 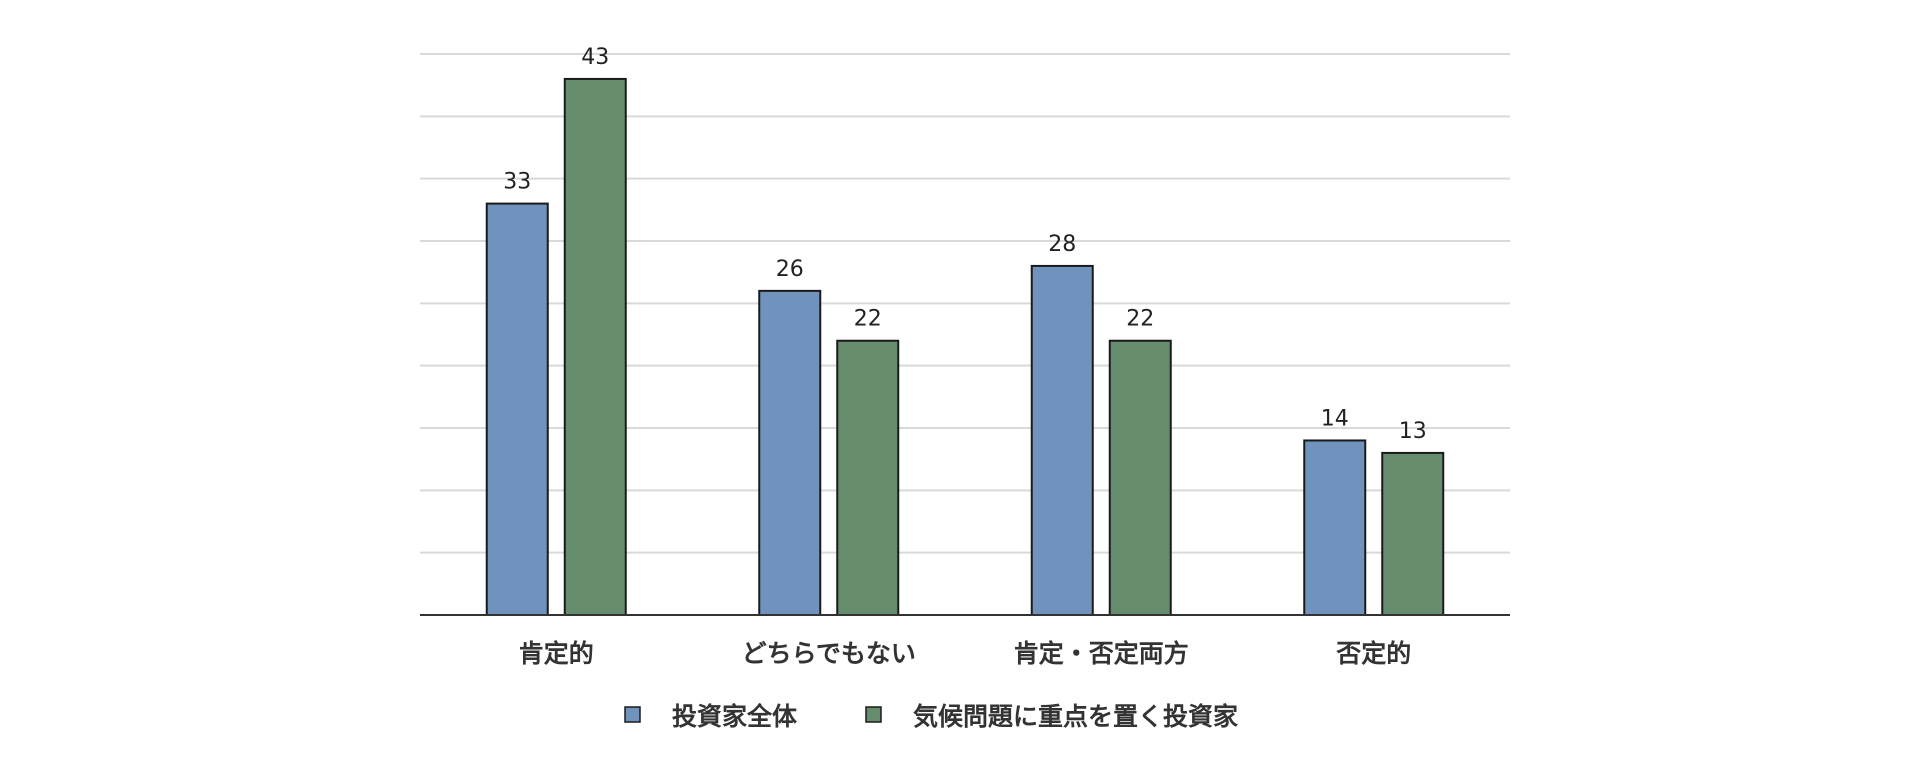 What do you see at coordinates (556, 653) in the screenshot?
I see `x-tick-label: 肯定的` at bounding box center [556, 653].